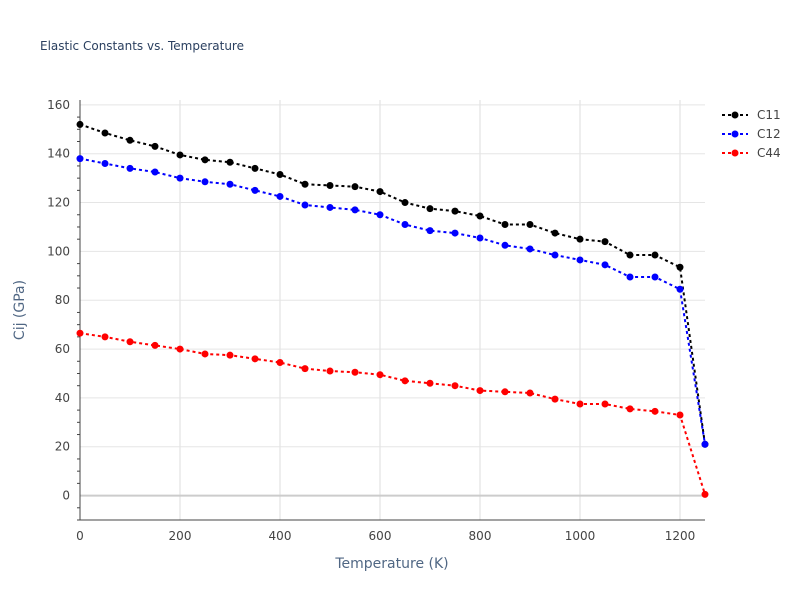 Image resolution: width=800 pixels, height=600 pixels. Describe the element at coordinates (769, 134) in the screenshot. I see `legend-label-c12: C12` at that location.